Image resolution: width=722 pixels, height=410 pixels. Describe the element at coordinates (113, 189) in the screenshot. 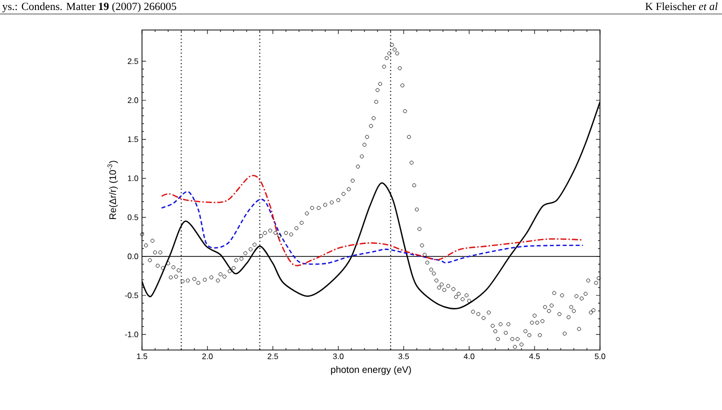

I see `y-axis-title: Re(Δr/r) (10$^{-3}$)` at that location.